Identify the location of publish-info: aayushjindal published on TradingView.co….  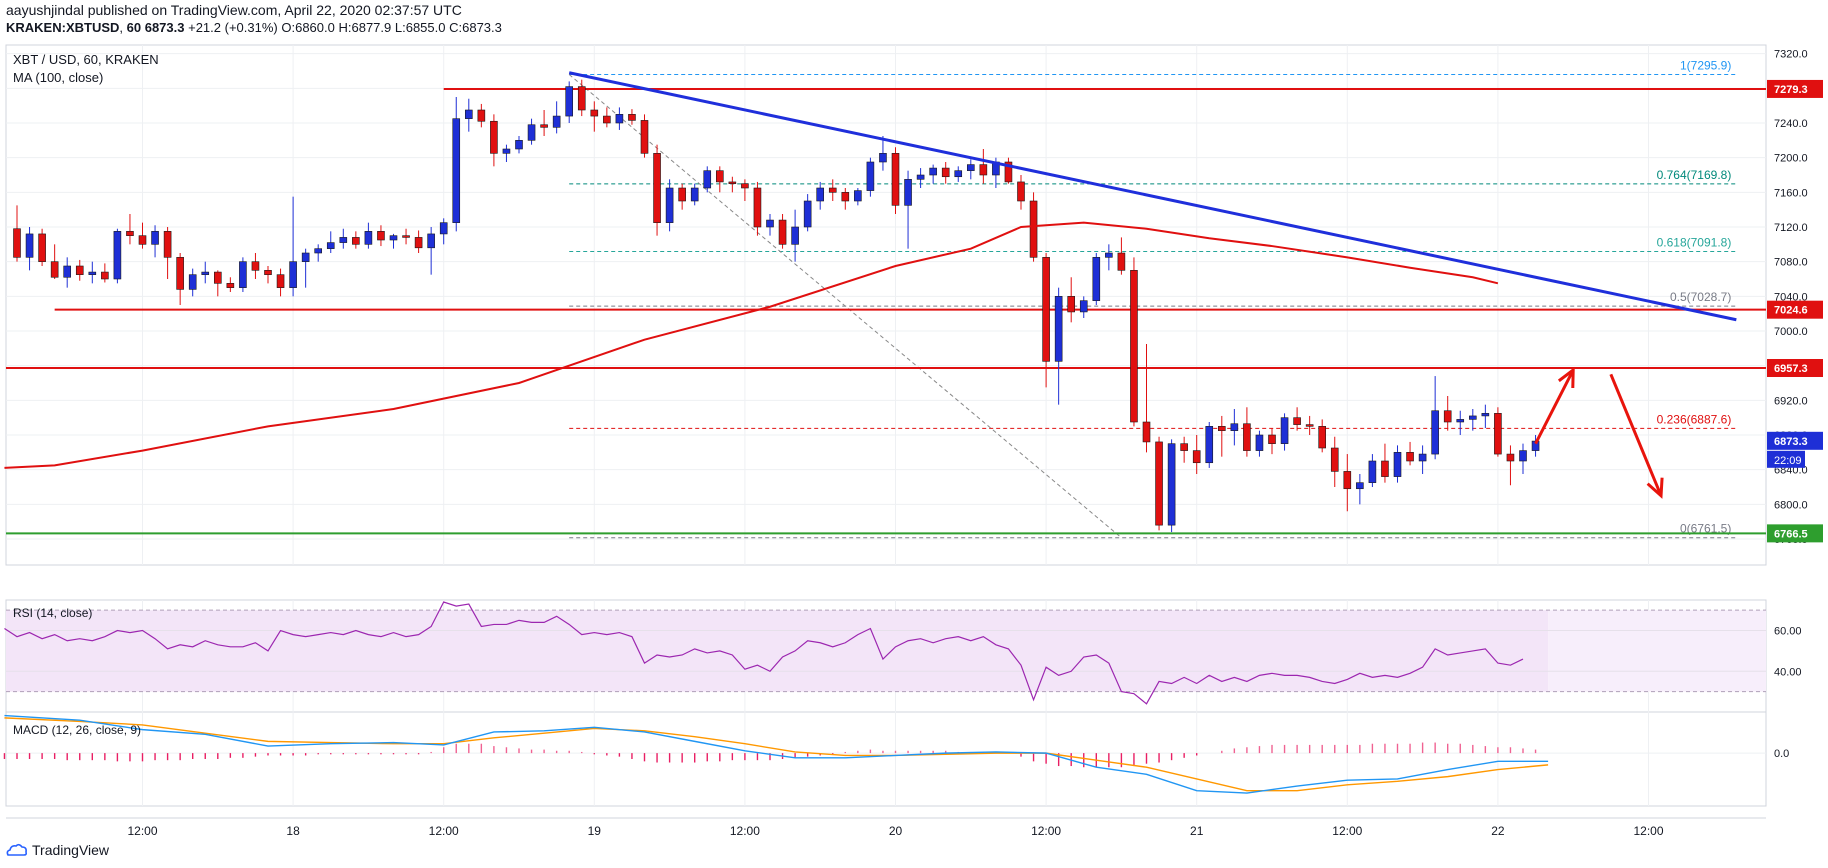
(234, 10).